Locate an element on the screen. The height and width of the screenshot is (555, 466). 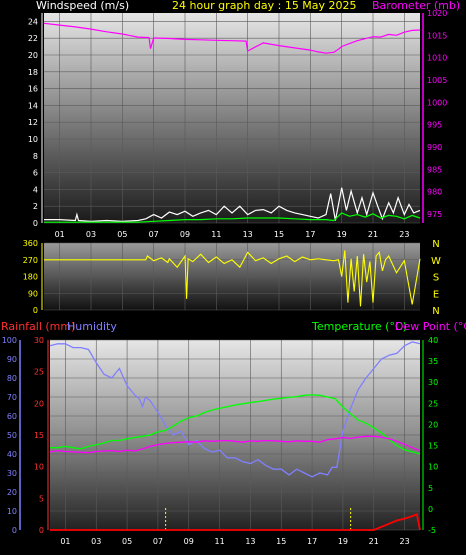
wind-y-tick: 14 is located at coordinates (33, 105).